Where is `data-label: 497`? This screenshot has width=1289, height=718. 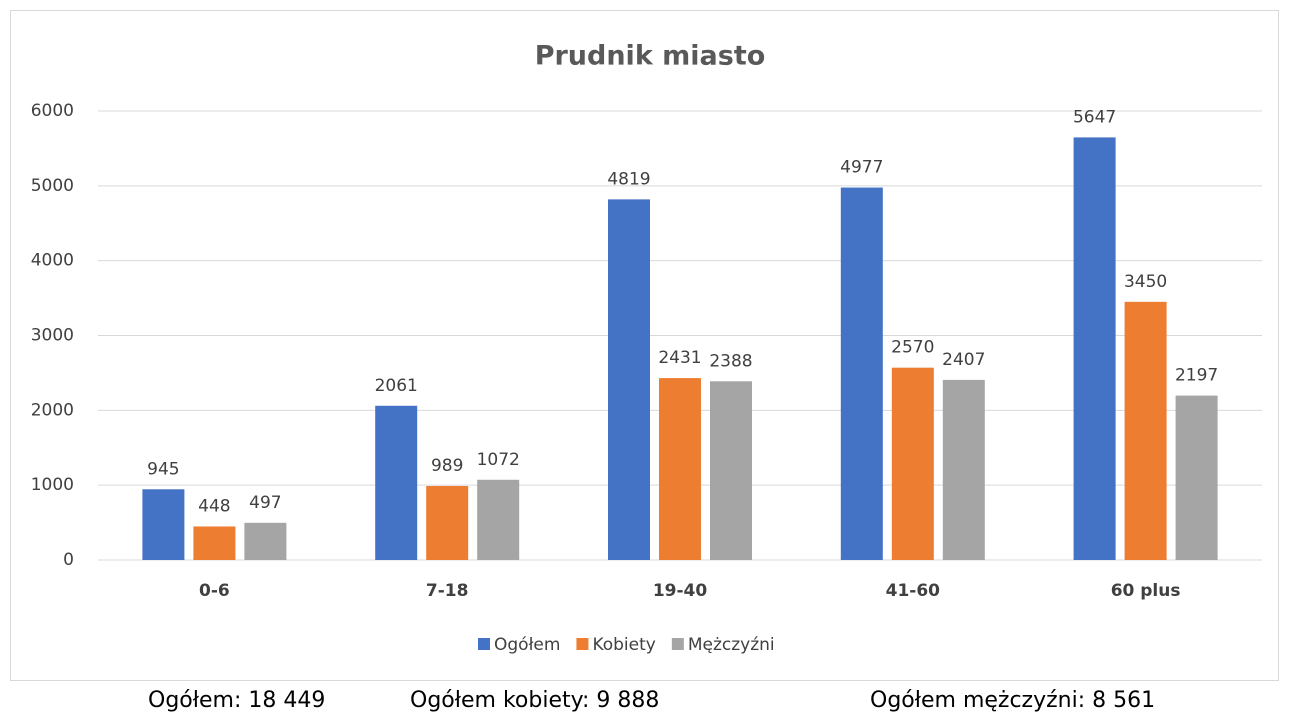 data-label: 497 is located at coordinates (265, 503).